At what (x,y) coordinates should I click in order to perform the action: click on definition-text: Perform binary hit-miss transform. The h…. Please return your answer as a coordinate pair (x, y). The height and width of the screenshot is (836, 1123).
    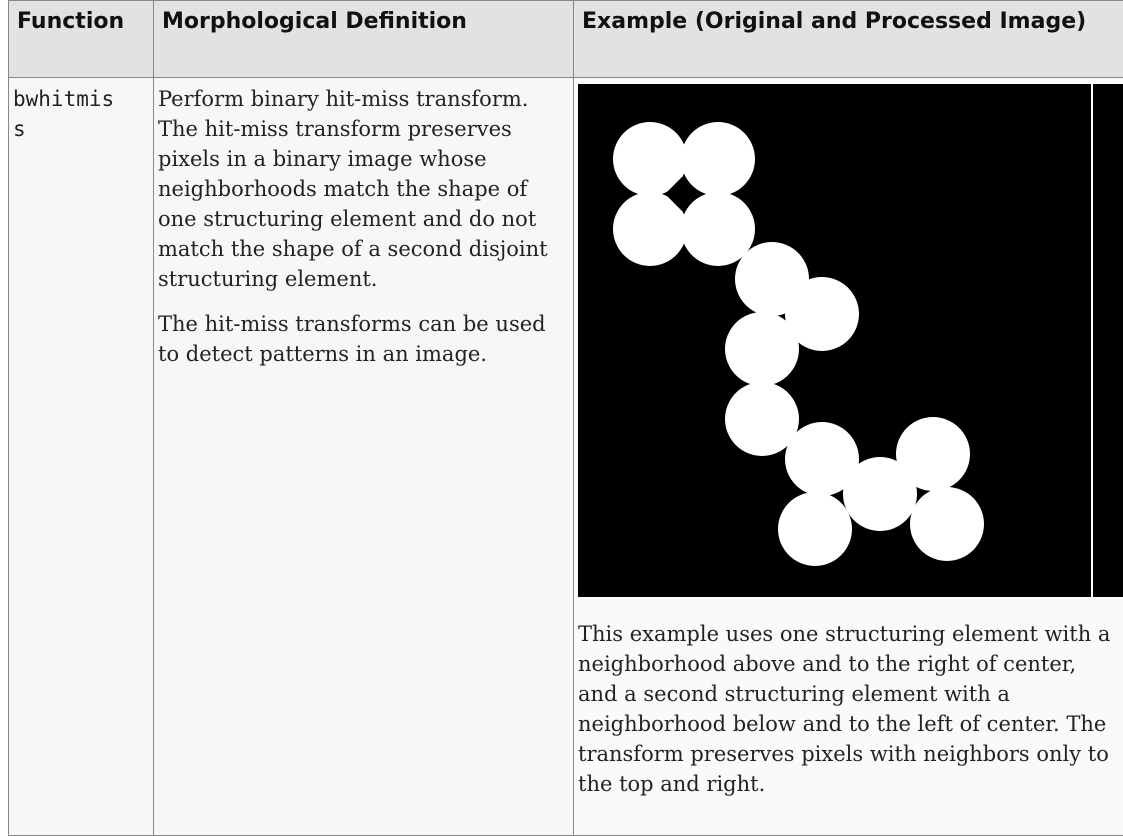
    Looking at the image, I should click on (353, 189).